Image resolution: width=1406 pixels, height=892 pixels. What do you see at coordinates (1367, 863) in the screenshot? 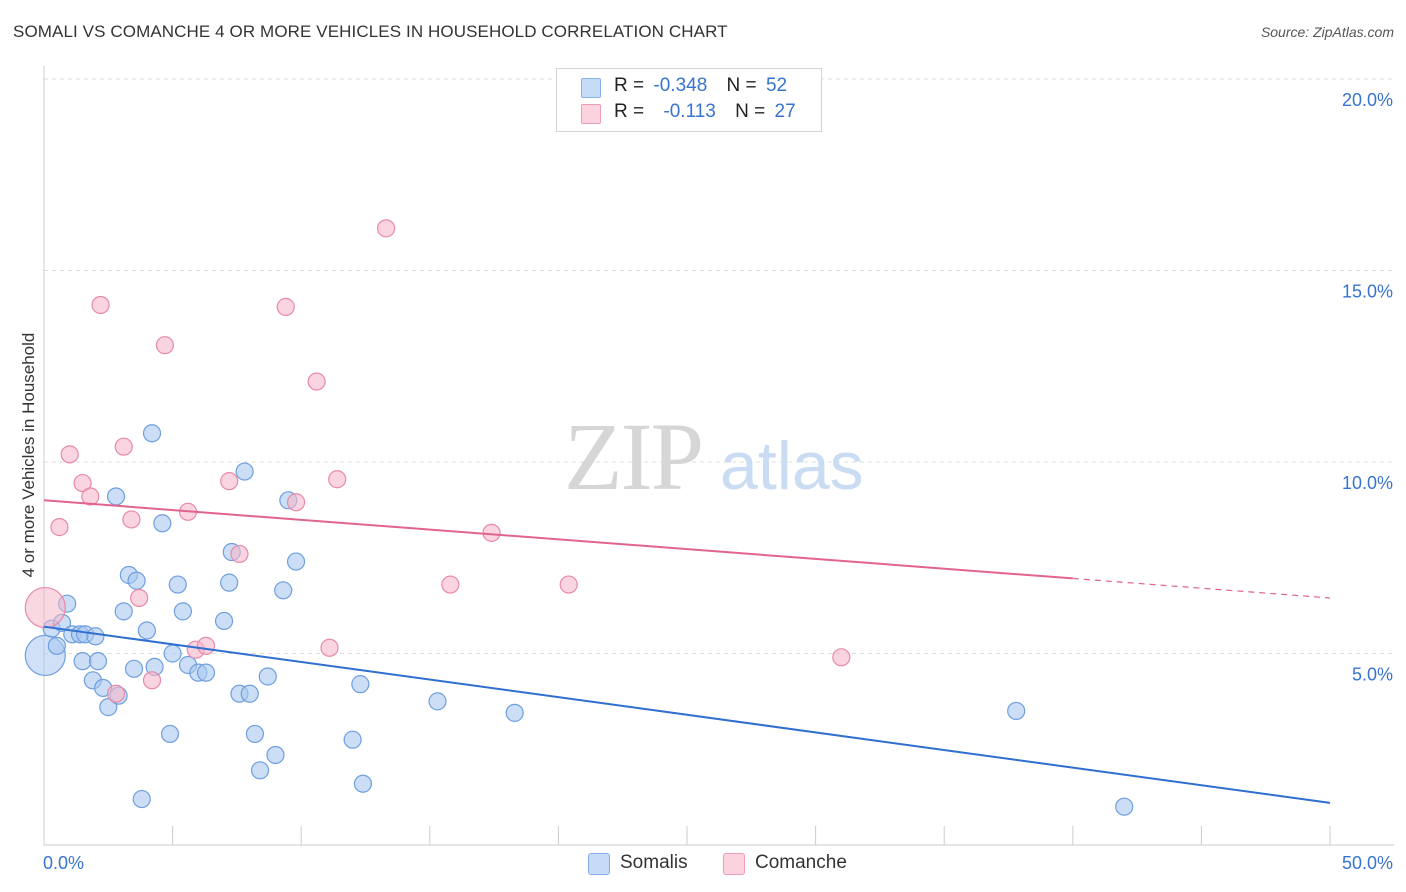
I see `x-tick-label: 50.0%` at bounding box center [1367, 863].